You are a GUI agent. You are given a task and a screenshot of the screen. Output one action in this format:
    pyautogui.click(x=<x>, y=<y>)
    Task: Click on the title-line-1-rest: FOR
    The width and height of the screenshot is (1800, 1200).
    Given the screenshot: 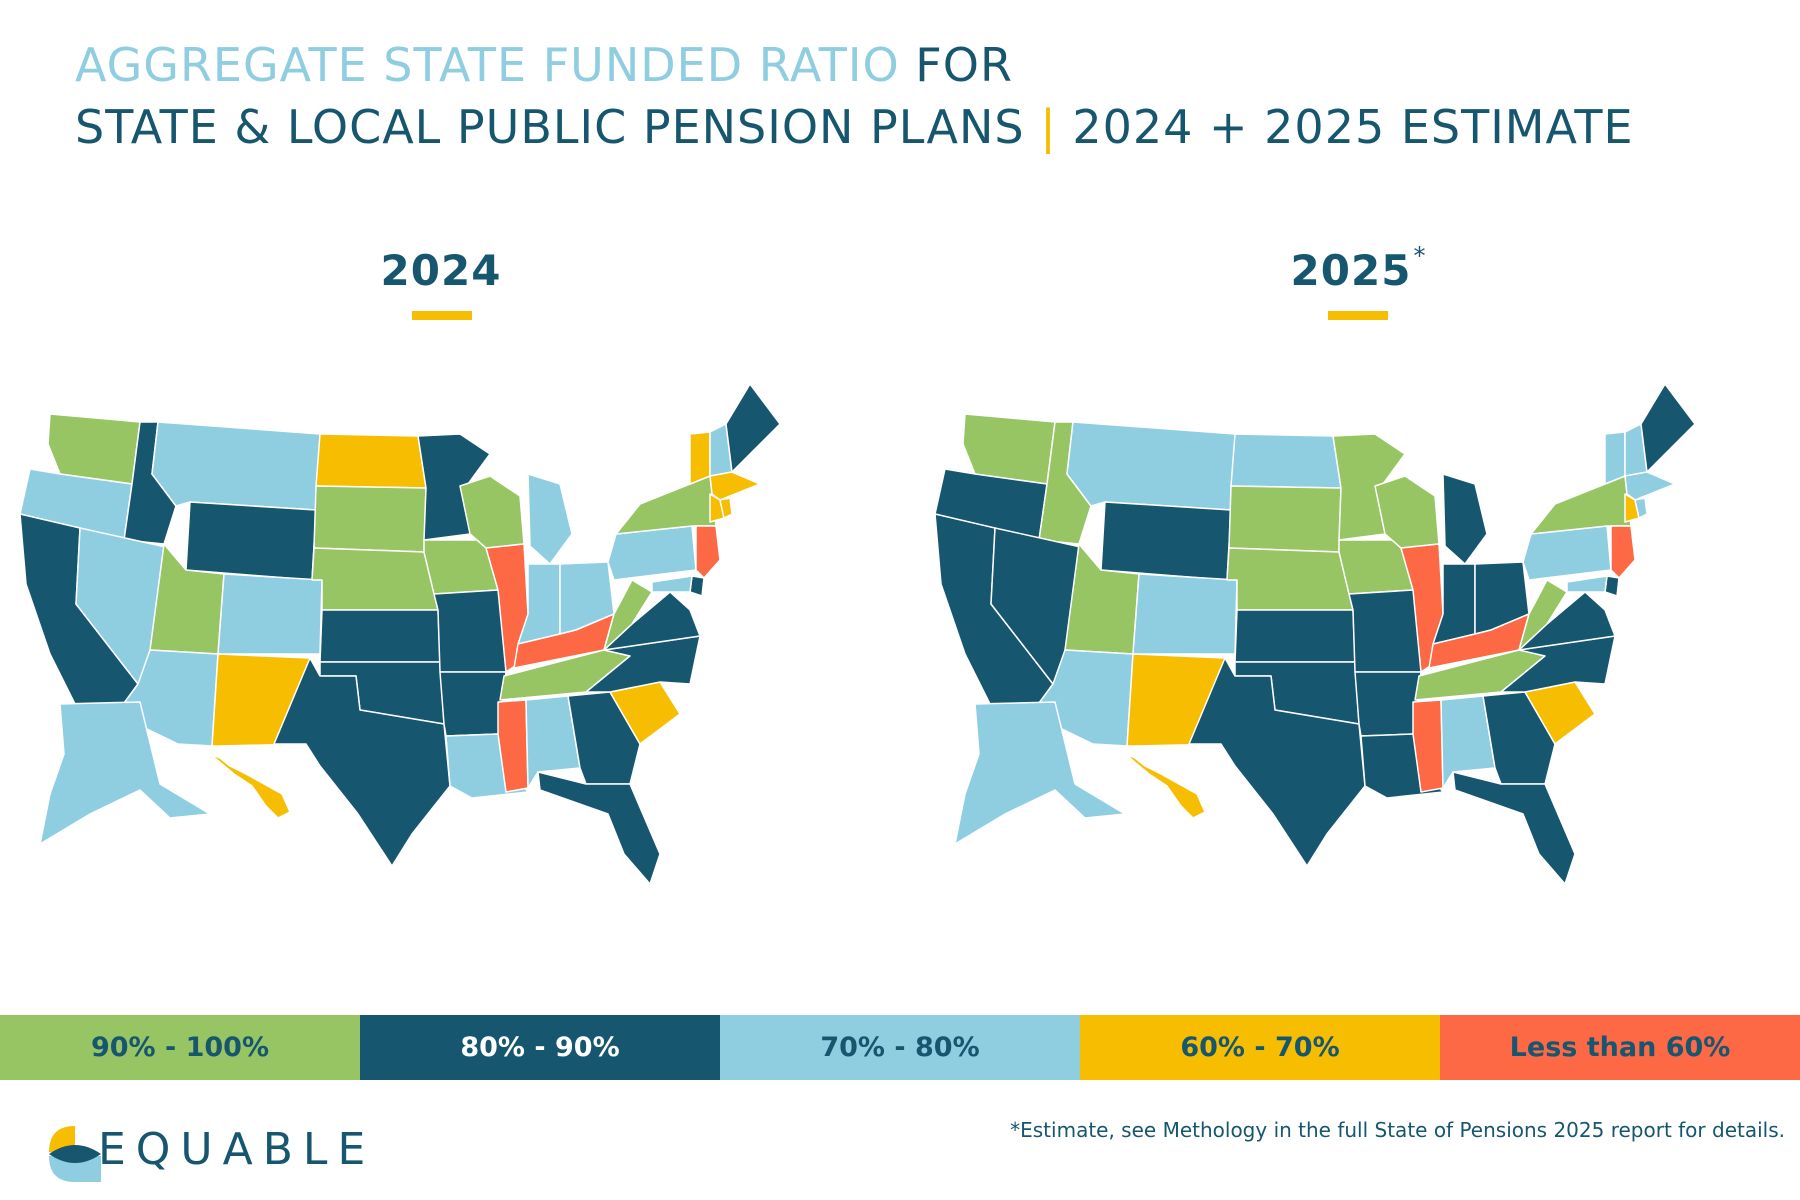 What is the action you would take?
    pyautogui.click(x=964, y=65)
    